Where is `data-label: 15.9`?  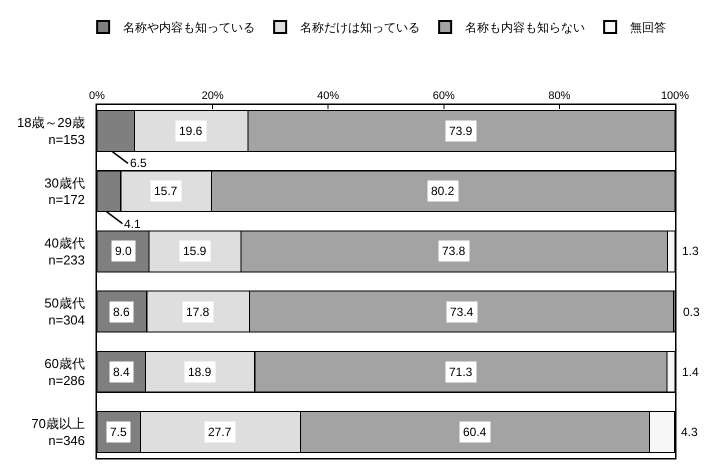
data-label: 15.9 is located at coordinates (195, 251).